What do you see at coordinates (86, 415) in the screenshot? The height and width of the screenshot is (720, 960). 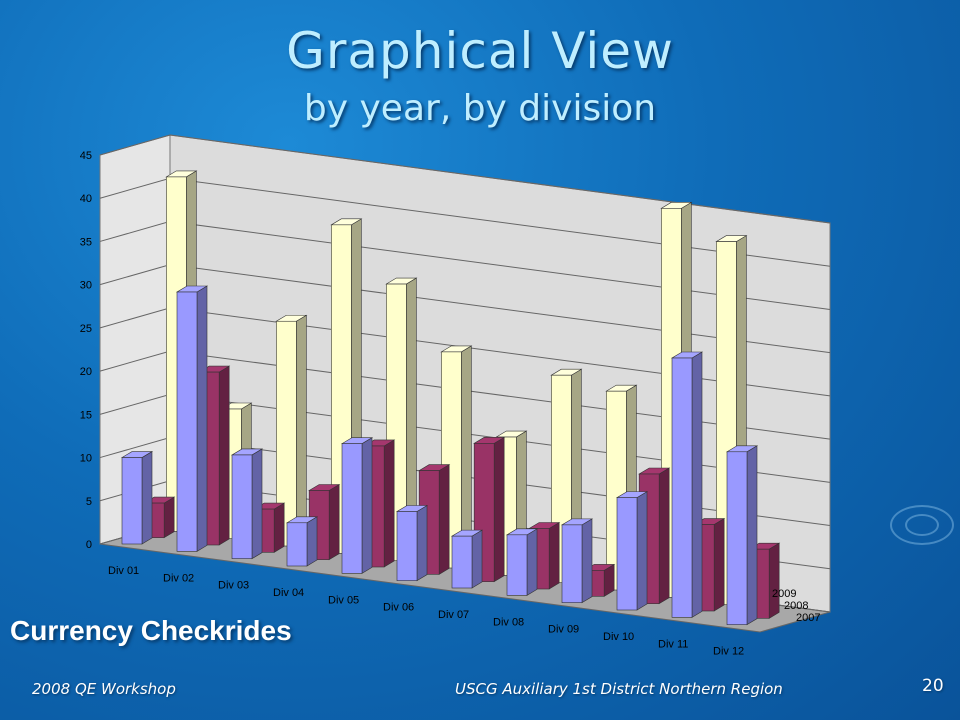 I see `y-tick-label: 15` at bounding box center [86, 415].